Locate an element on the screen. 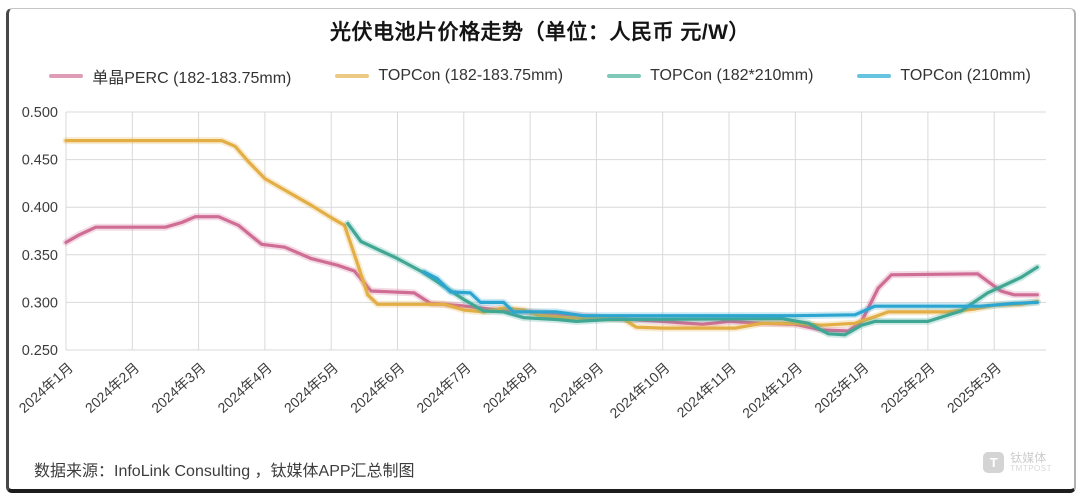  tmtpost-watermark-text: 钛媒体 TMTPOST is located at coordinates (1031, 462).